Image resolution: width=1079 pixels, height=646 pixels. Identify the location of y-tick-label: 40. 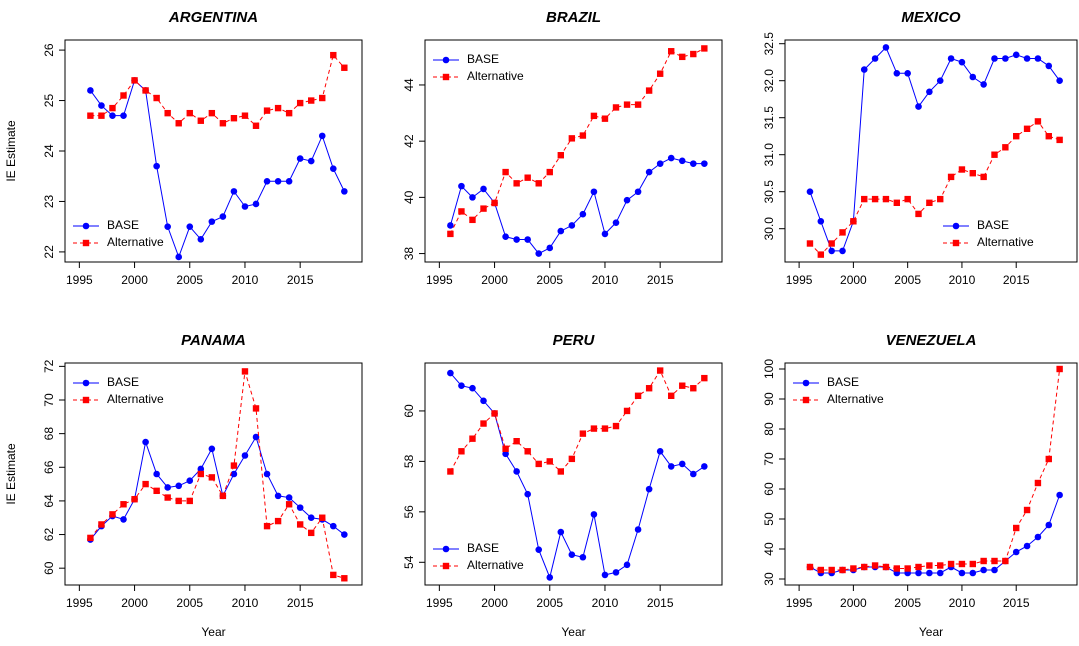
(409, 197).